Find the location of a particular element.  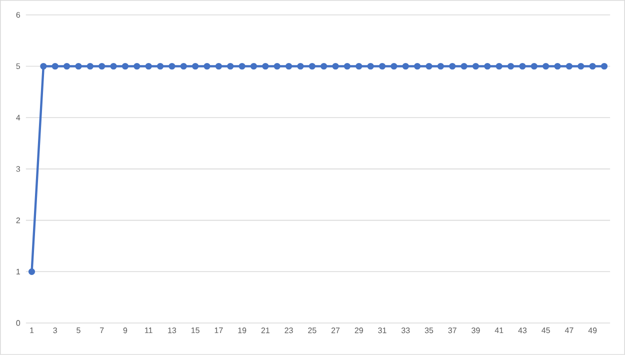

x-tick-label: 33 is located at coordinates (405, 331).